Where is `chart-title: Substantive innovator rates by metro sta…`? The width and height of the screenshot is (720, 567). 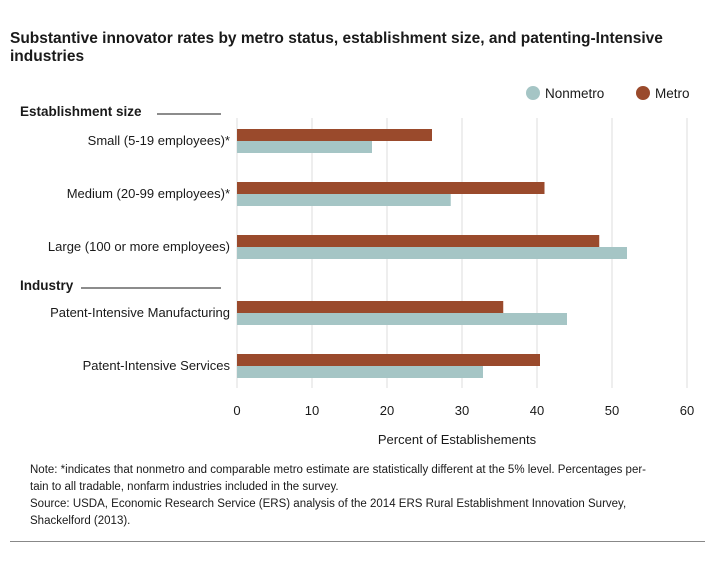 chart-title: Substantive innovator rates by metro sta… is located at coordinates (336, 47).